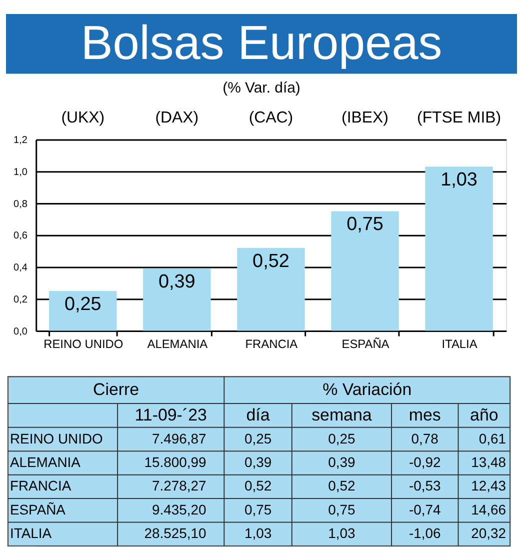 The height and width of the screenshot is (550, 520). Describe the element at coordinates (45, 462) in the screenshot. I see `category-label: ALEMANIA` at that location.